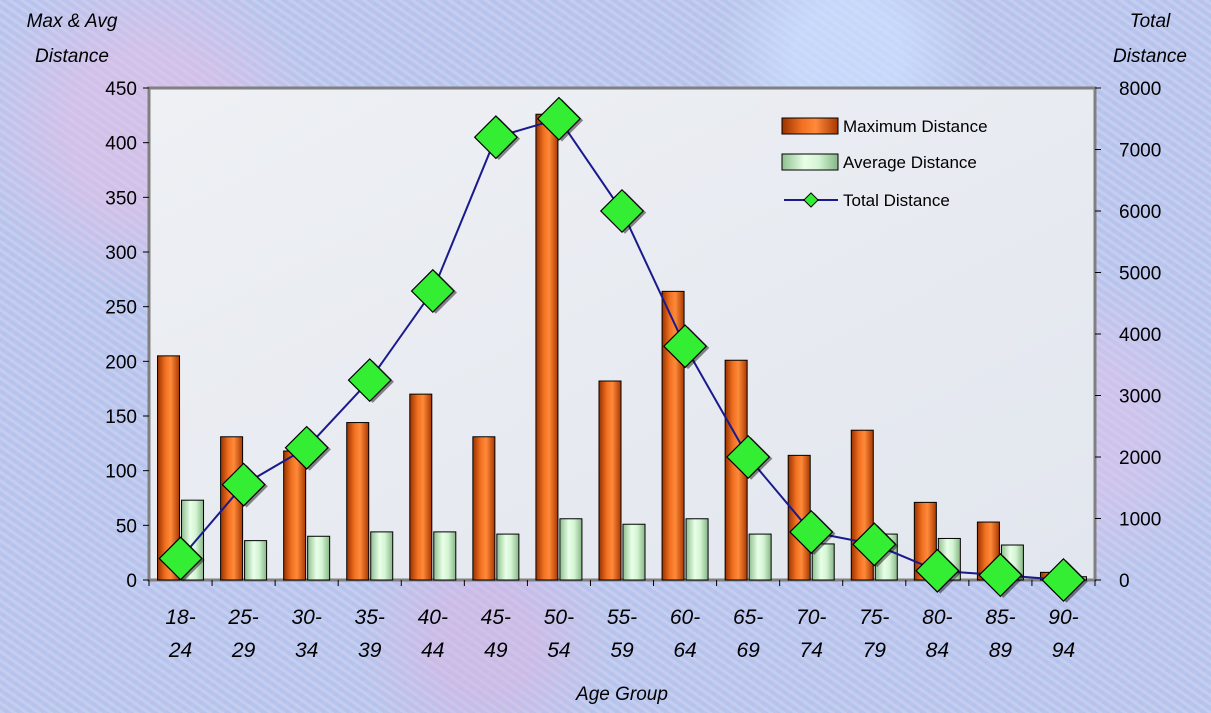 This screenshot has height=713, width=1211. What do you see at coordinates (121, 89) in the screenshot?
I see `left-tick-label: 450` at bounding box center [121, 89].